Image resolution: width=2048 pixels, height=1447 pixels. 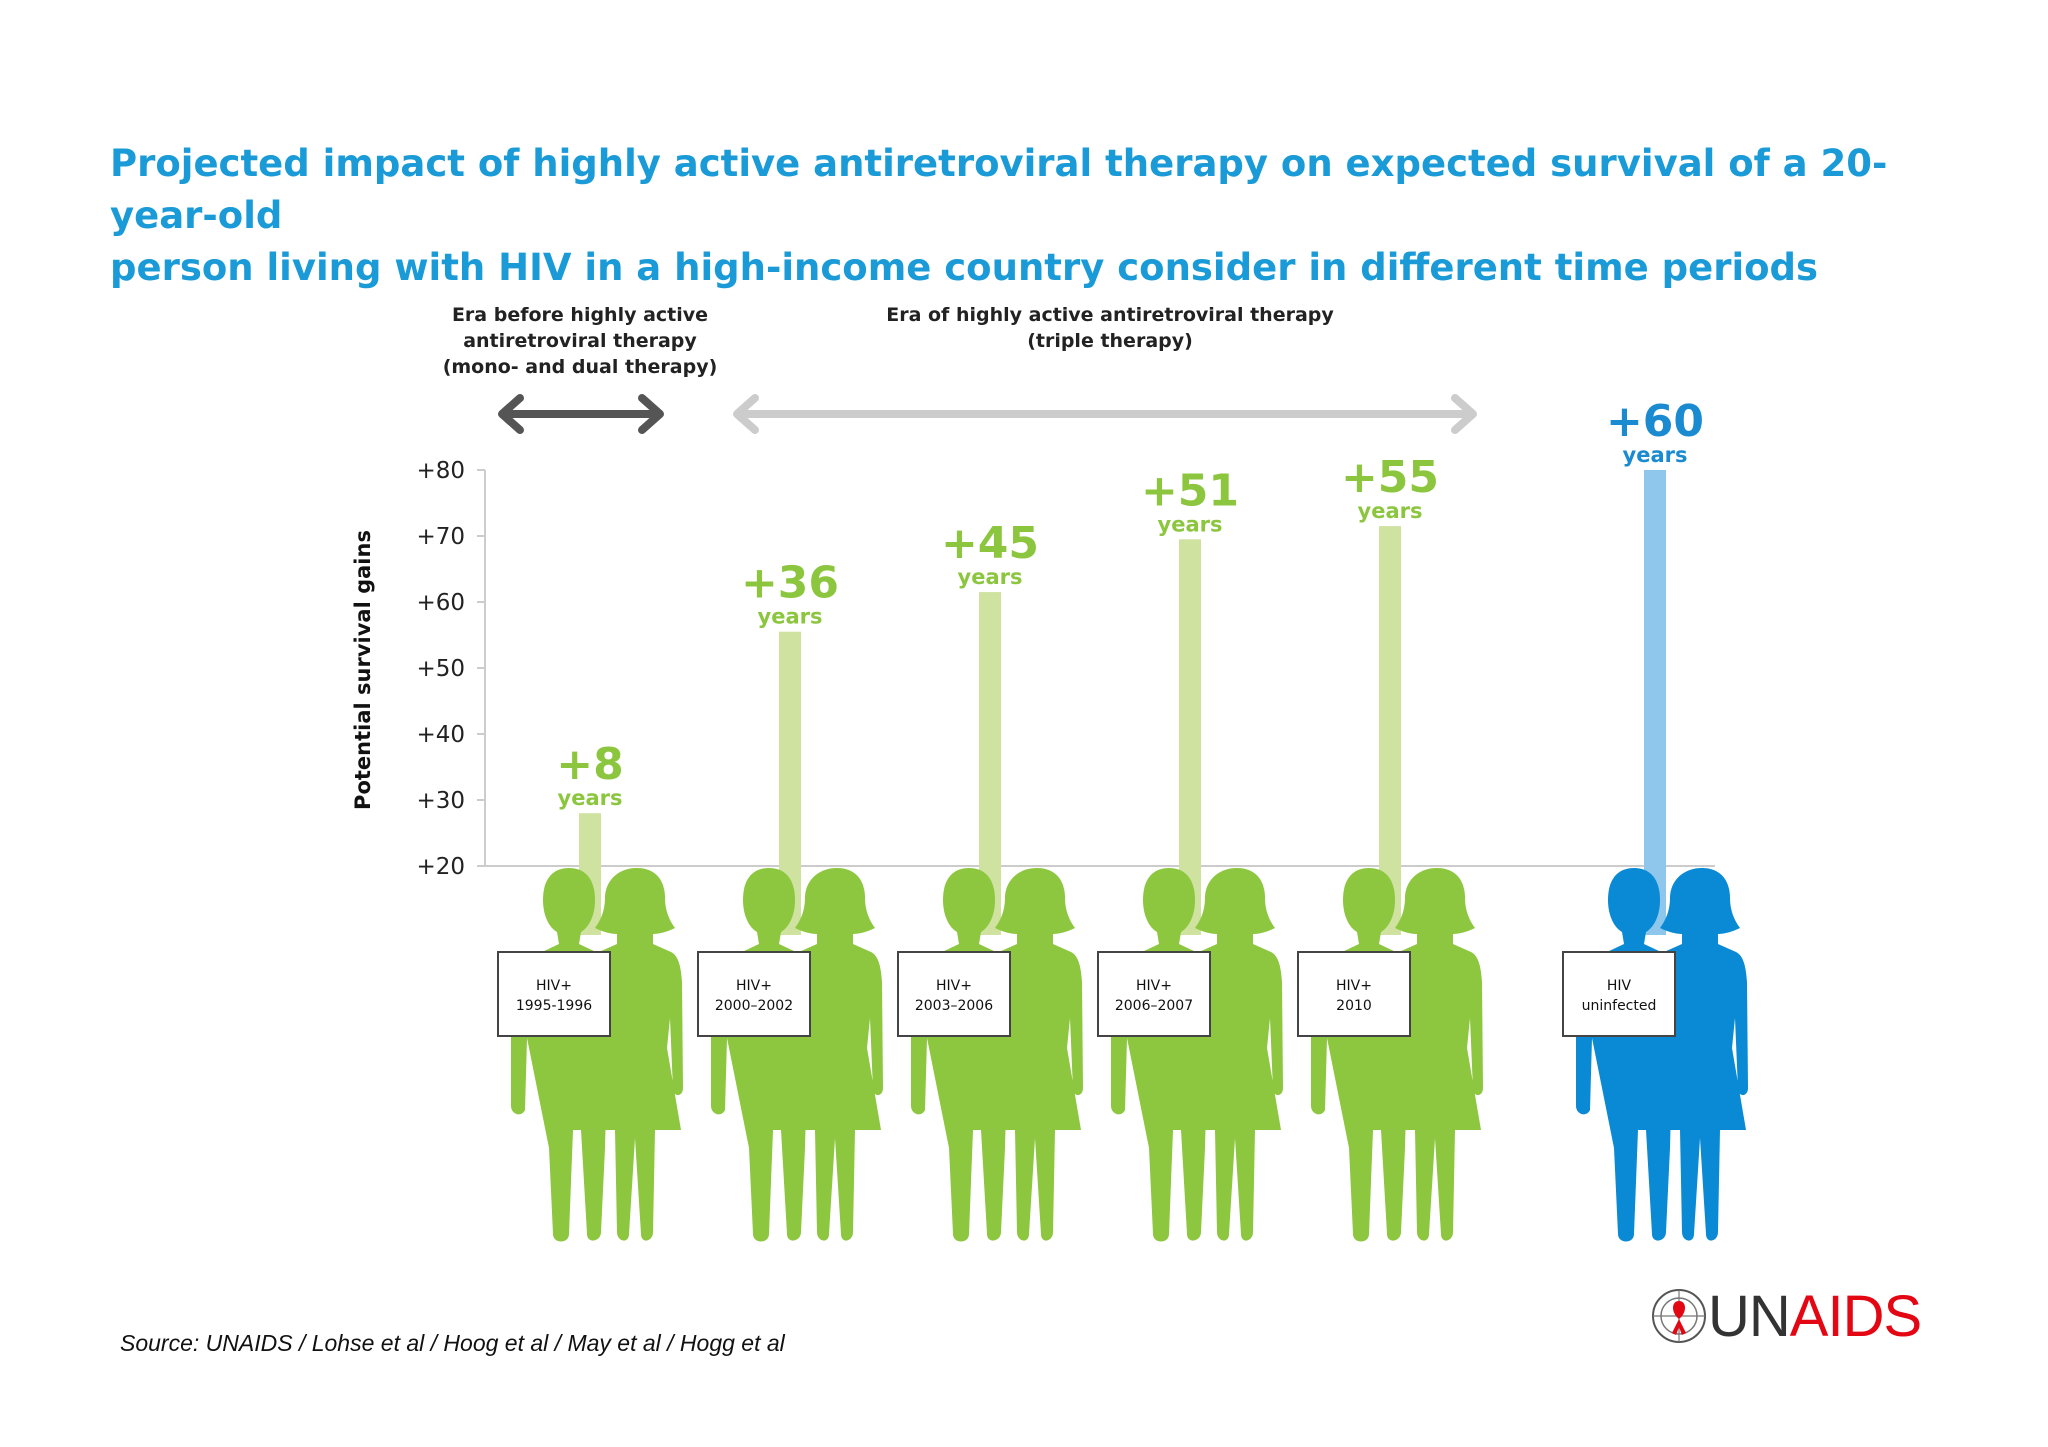 I want to click on era-before-haart-line-3: (mono- and dual therapy), so click(x=580, y=367).